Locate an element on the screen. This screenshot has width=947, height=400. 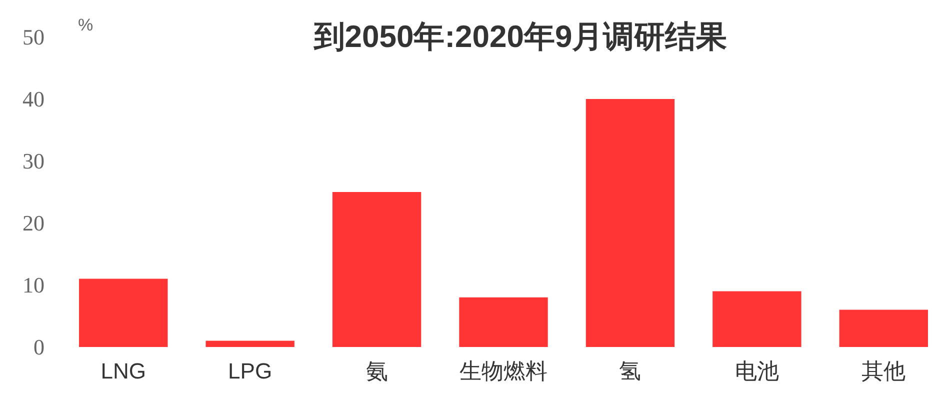
chart-title: 到2050年:2020年9月调研结果 is located at coordinates (520, 36).